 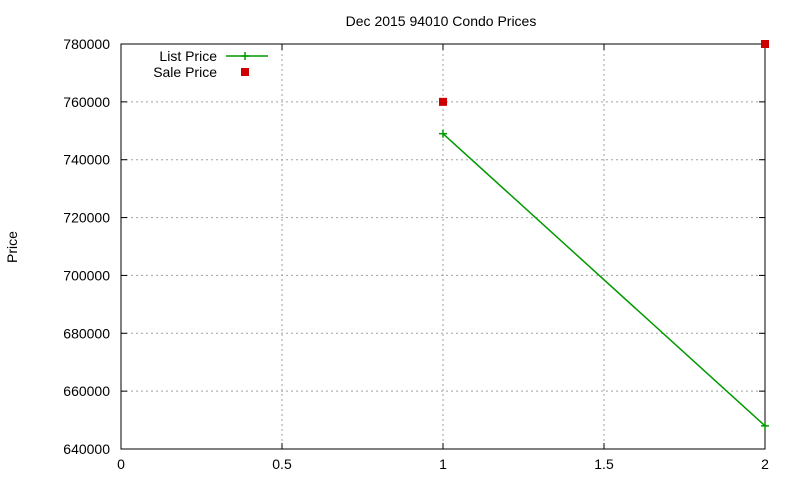 I want to click on y-tick-label: 700000, so click(x=86, y=275).